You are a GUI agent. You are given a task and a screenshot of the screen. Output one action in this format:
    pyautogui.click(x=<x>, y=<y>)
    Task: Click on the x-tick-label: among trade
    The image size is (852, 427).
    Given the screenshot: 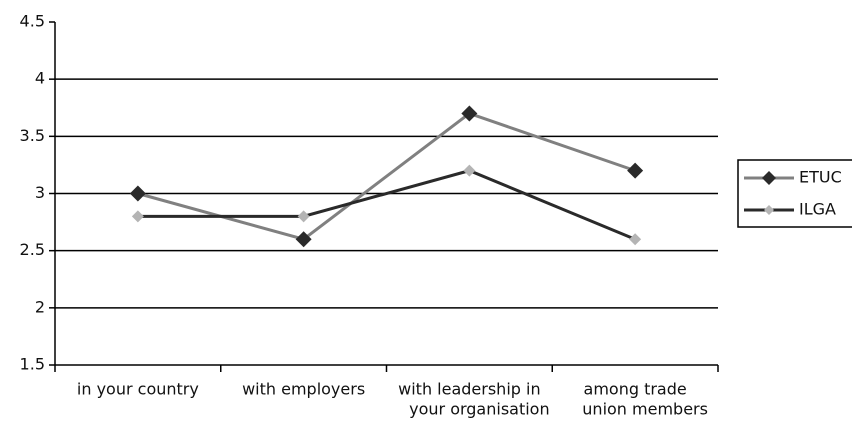 What is the action you would take?
    pyautogui.click(x=635, y=389)
    